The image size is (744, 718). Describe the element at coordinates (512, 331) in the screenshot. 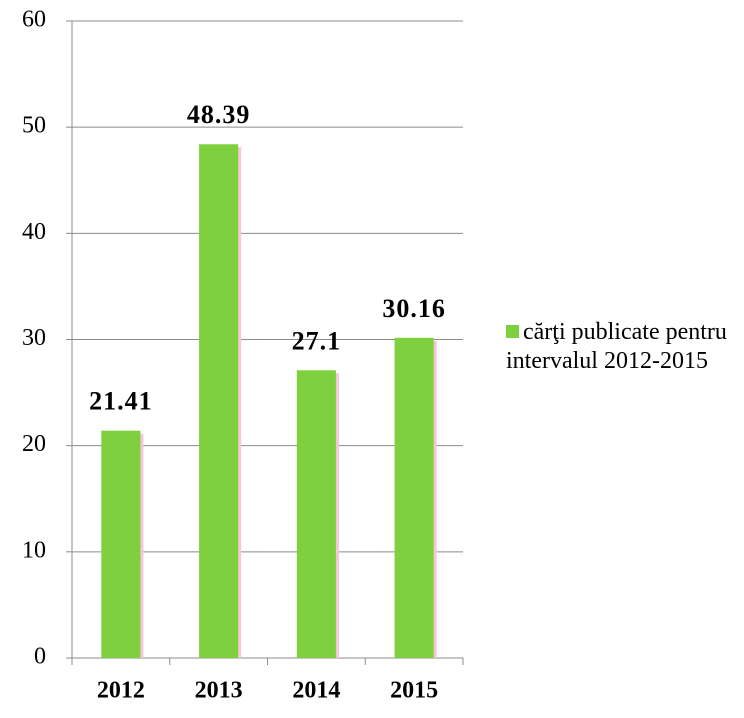

I see `legend-swatch` at that location.